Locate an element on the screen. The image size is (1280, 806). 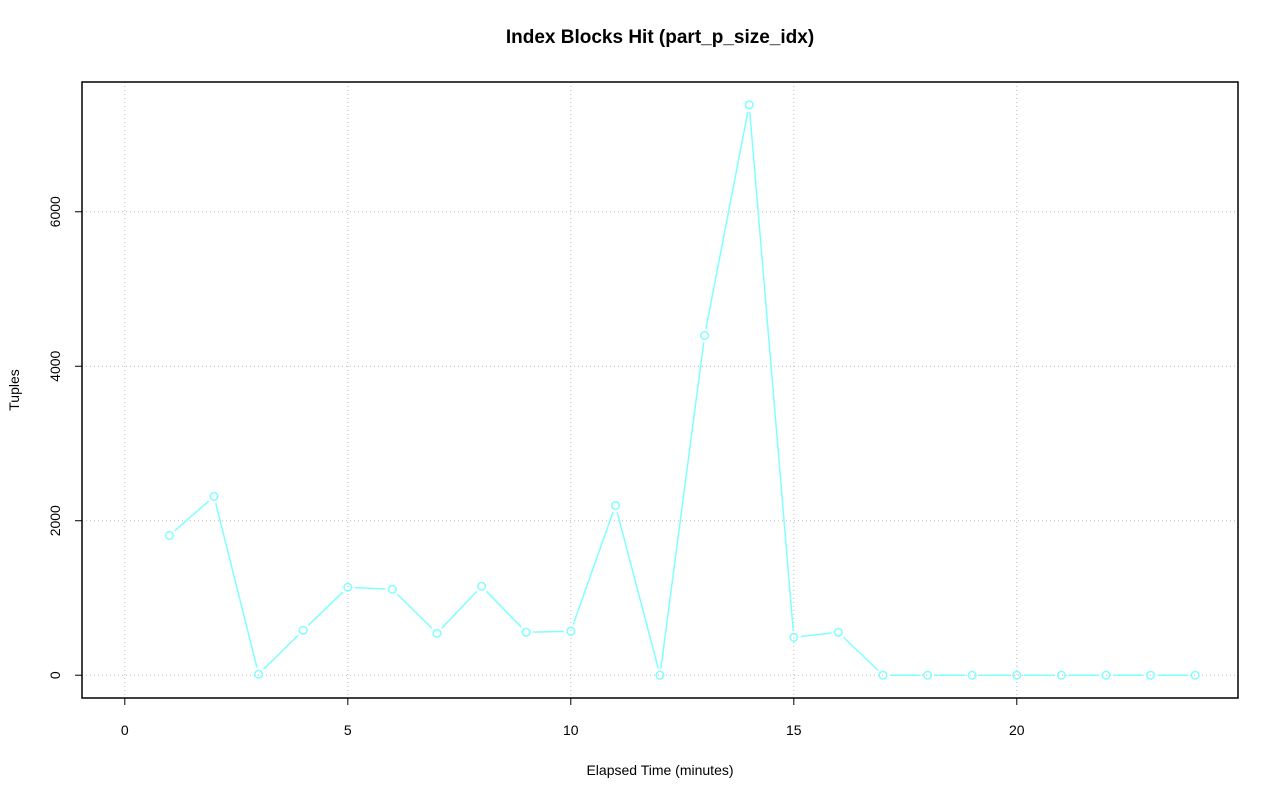
chart-title: Index Blocks Hit (part_p_size_idx) is located at coordinates (660, 37).